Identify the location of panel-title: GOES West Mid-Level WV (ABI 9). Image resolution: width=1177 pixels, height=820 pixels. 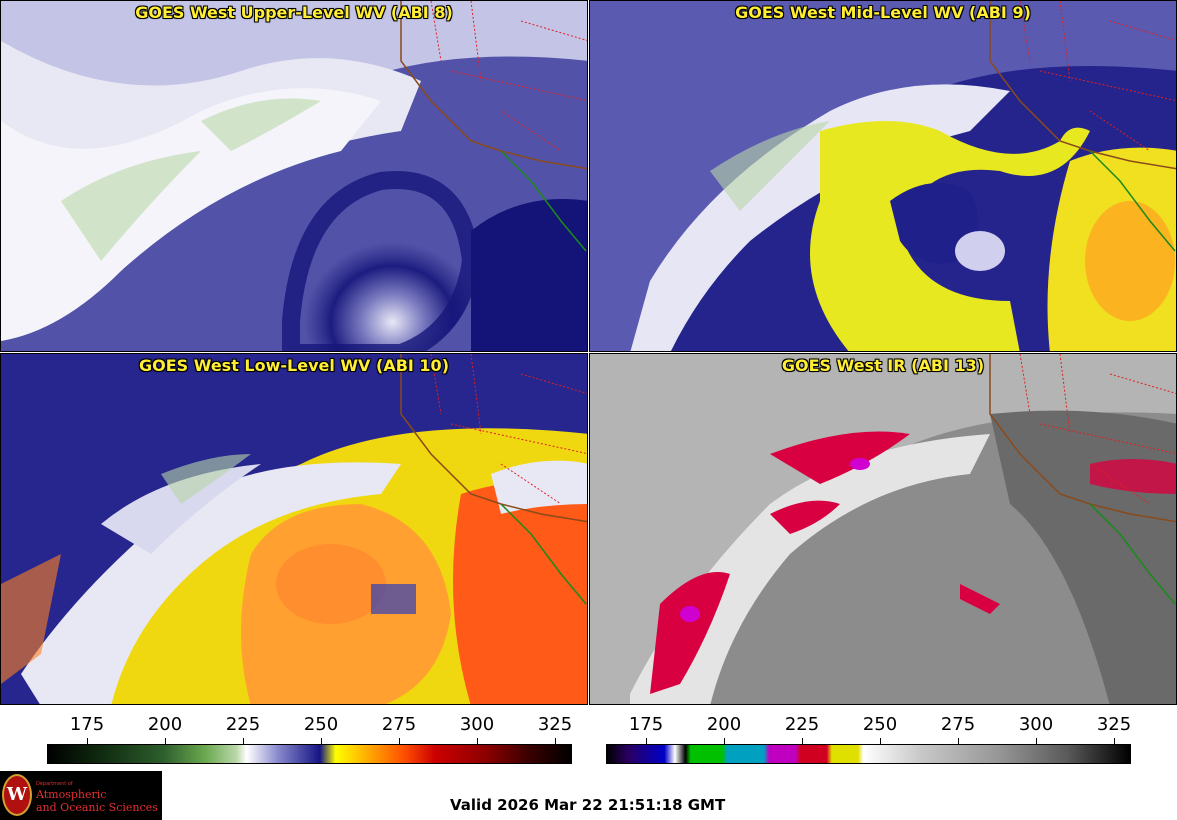
(883, 12).